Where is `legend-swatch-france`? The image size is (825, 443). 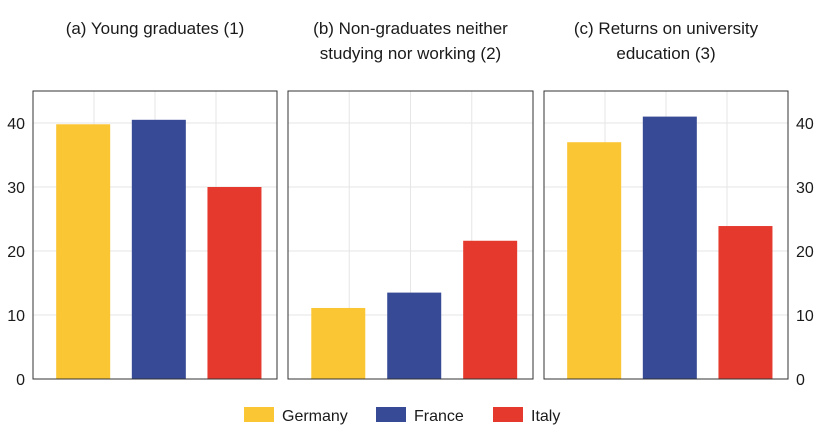
legend-swatch-france is located at coordinates (391, 414).